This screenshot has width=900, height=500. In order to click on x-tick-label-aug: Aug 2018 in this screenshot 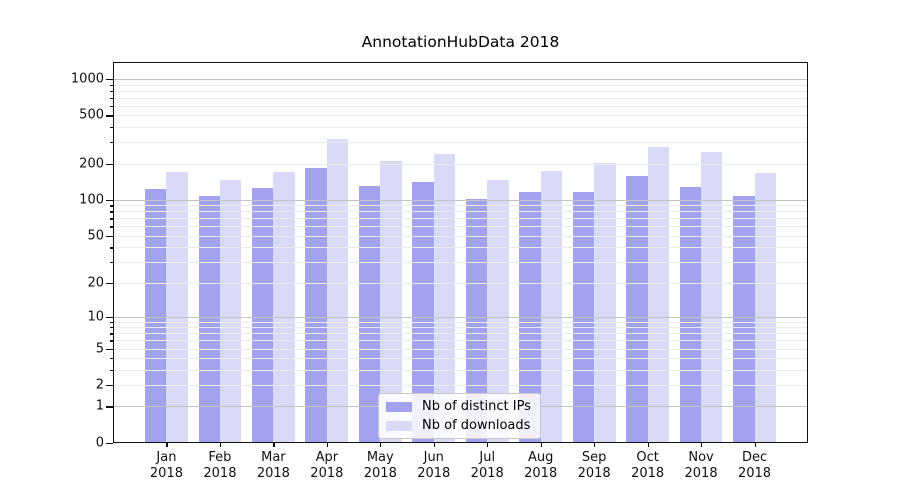, I will do `click(541, 466)`.